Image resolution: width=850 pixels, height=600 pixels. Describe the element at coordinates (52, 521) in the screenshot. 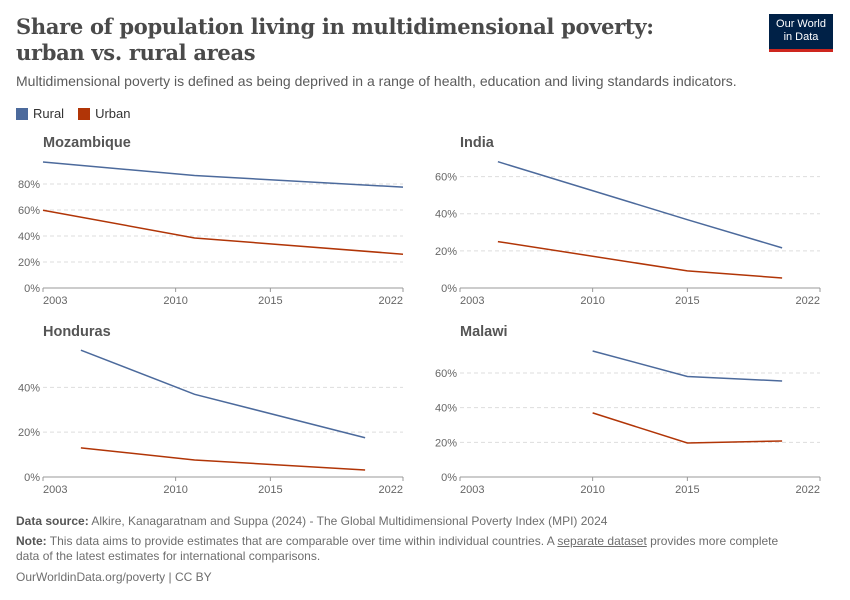

I see `source-label: Data source:` at that location.